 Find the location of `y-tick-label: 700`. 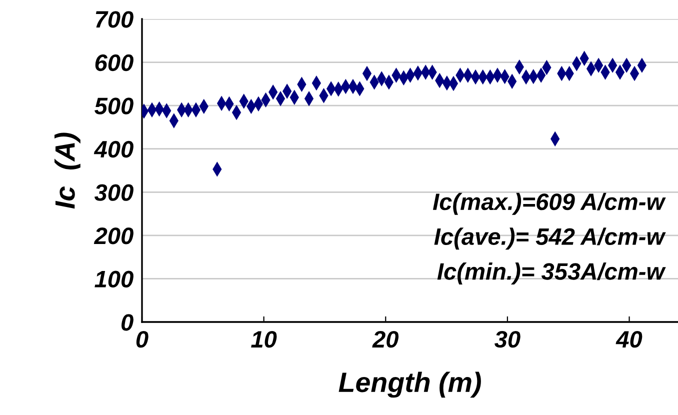

y-tick-label: 700 is located at coordinates (115, 19).